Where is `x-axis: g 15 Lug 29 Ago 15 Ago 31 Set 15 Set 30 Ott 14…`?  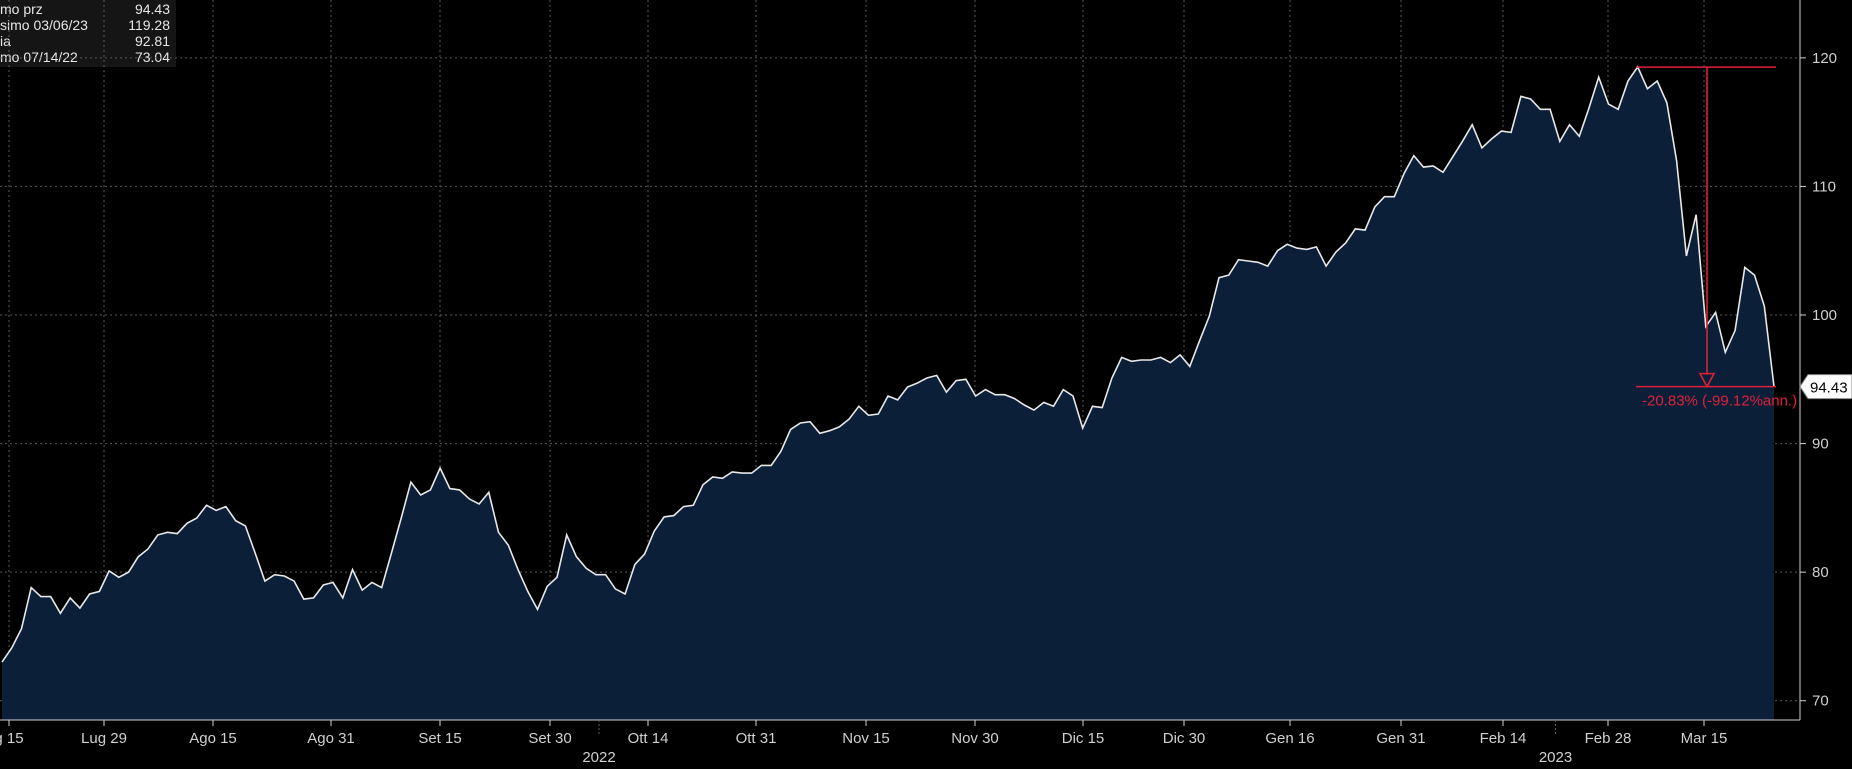
x-axis: g 15 Lug 29 Ago 15 Ago 31 Set 15 Set 30 Ott 14… is located at coordinates (900, 742).